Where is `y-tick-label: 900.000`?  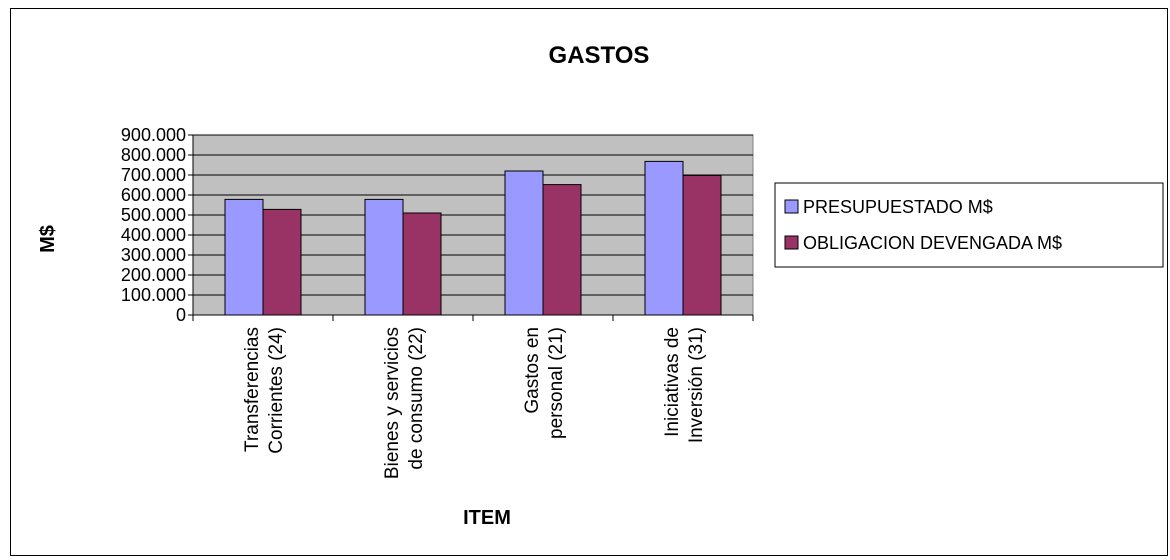
y-tick-label: 900.000 is located at coordinates (153, 135).